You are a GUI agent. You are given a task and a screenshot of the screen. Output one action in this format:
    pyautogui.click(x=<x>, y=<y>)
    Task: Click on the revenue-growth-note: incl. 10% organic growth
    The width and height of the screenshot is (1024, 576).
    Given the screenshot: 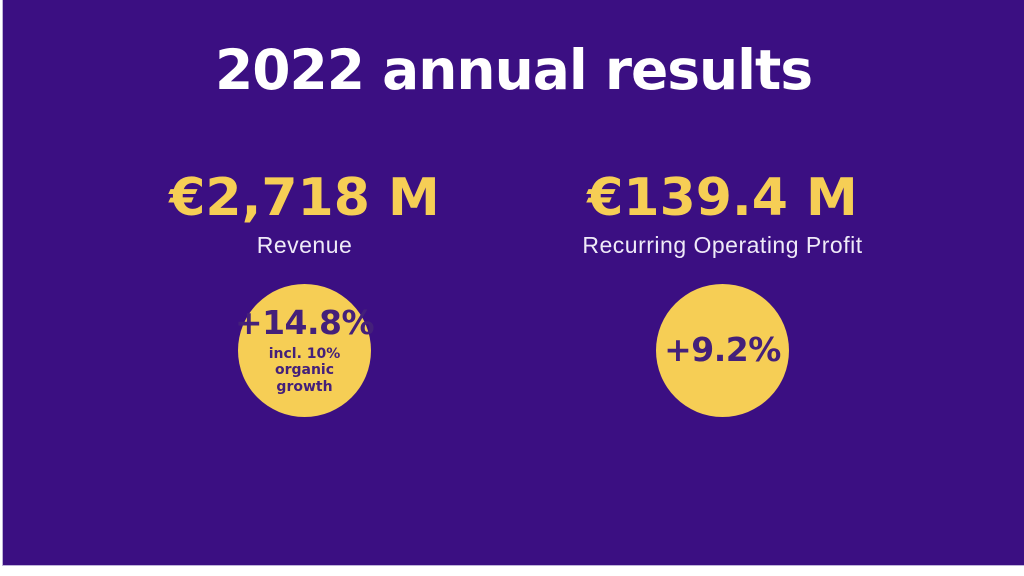 What is the action you would take?
    pyautogui.click(x=304, y=370)
    